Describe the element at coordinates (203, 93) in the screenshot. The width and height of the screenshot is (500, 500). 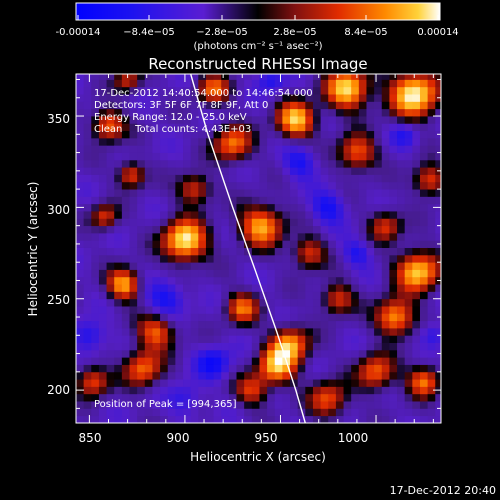
I see `annotation-time-range: 17-Dec-2012 14:40:54.000 to 14:46:54.000` at that location.